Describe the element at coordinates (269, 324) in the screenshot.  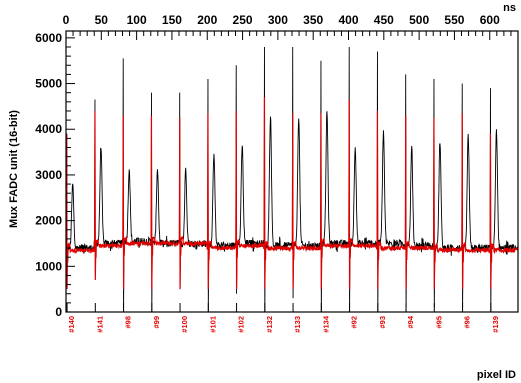
I see `pixel-id-label: #132` at that location.